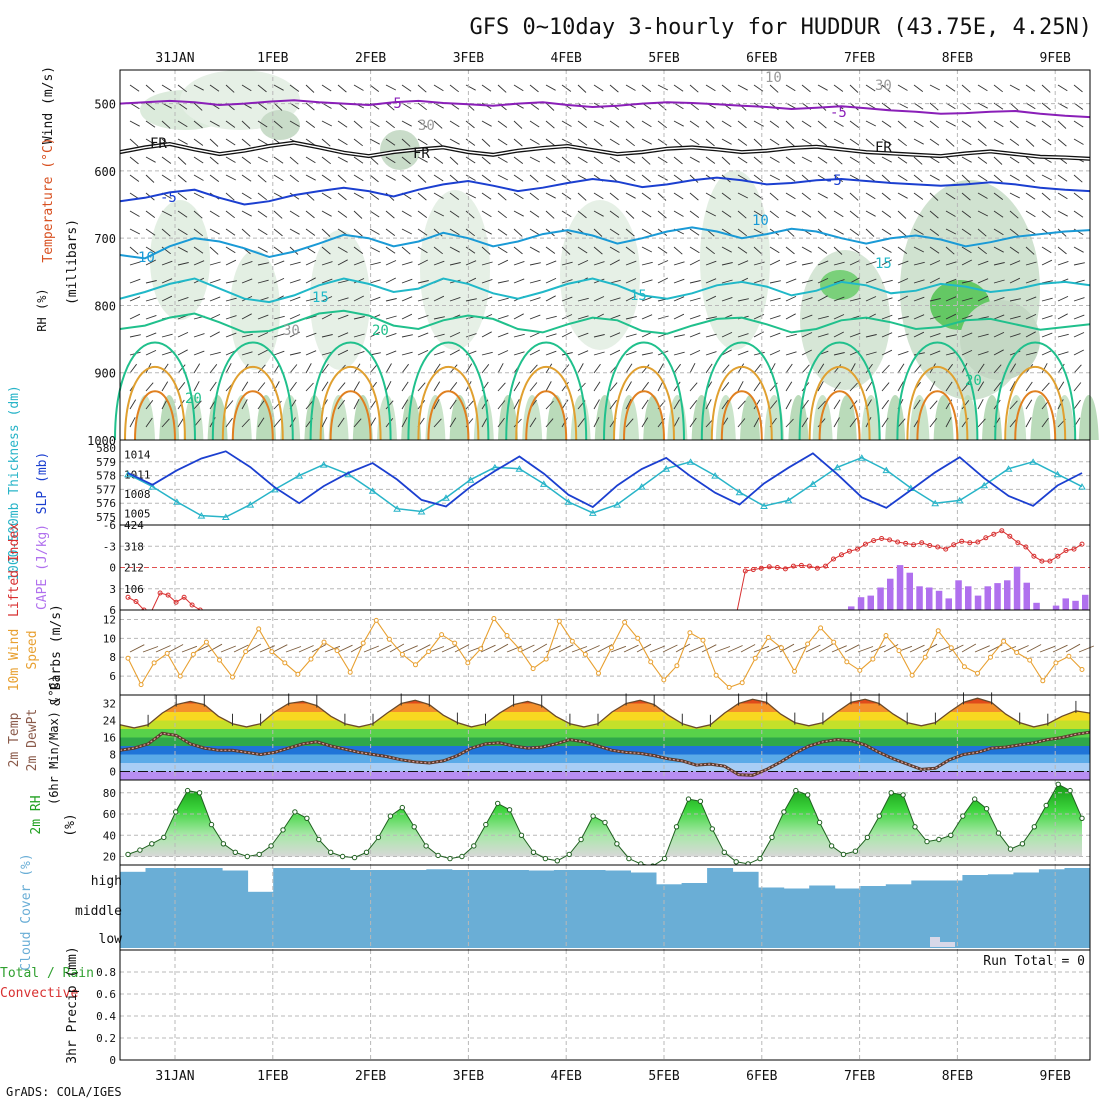  Describe the element at coordinates (134, 568) in the screenshot. I see `cape-tick-label: 212` at that location.